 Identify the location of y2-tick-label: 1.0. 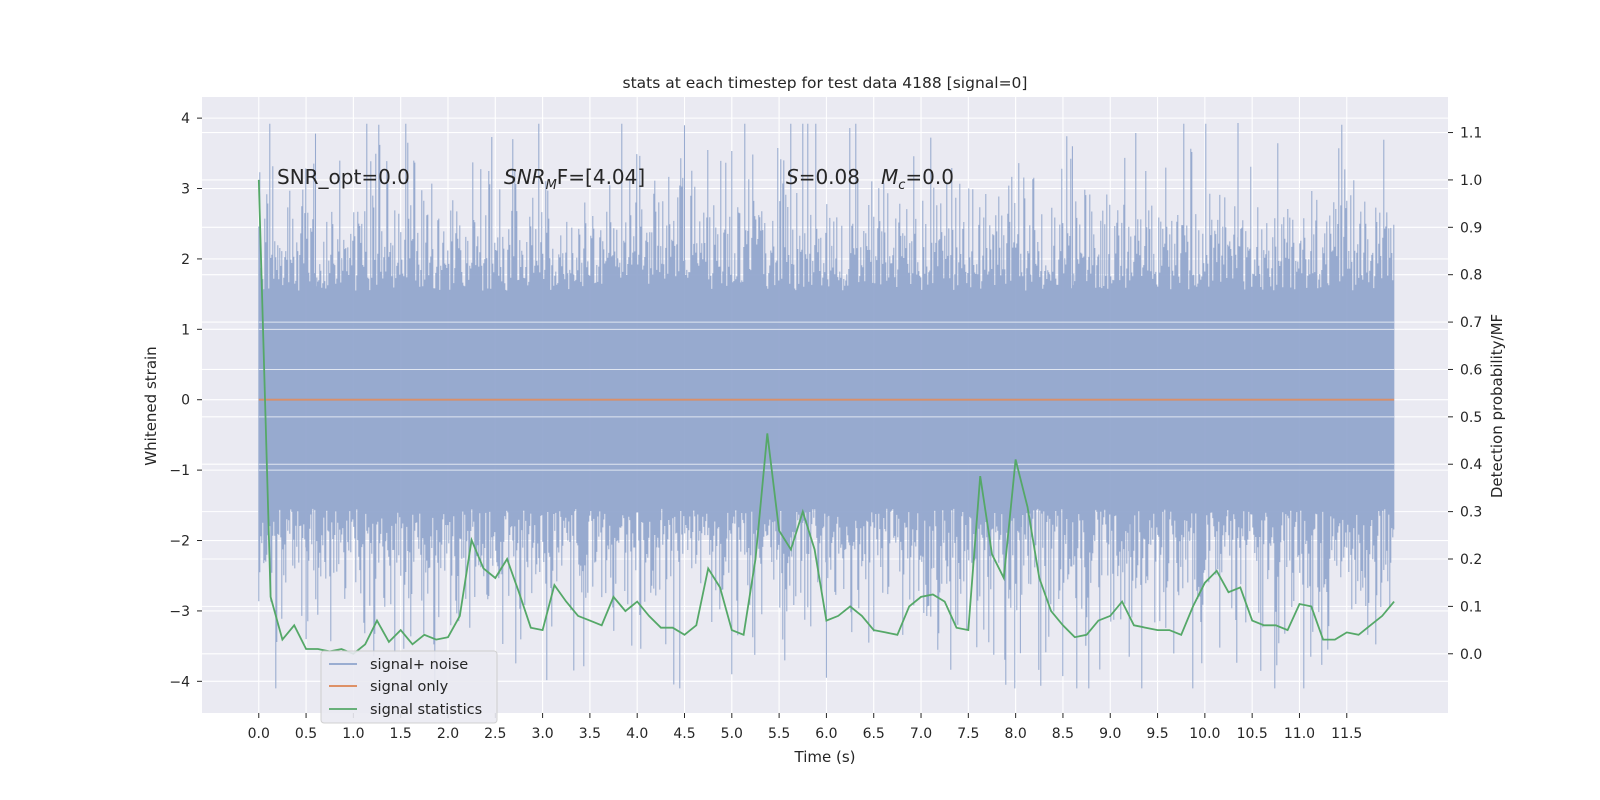
(1471, 181).